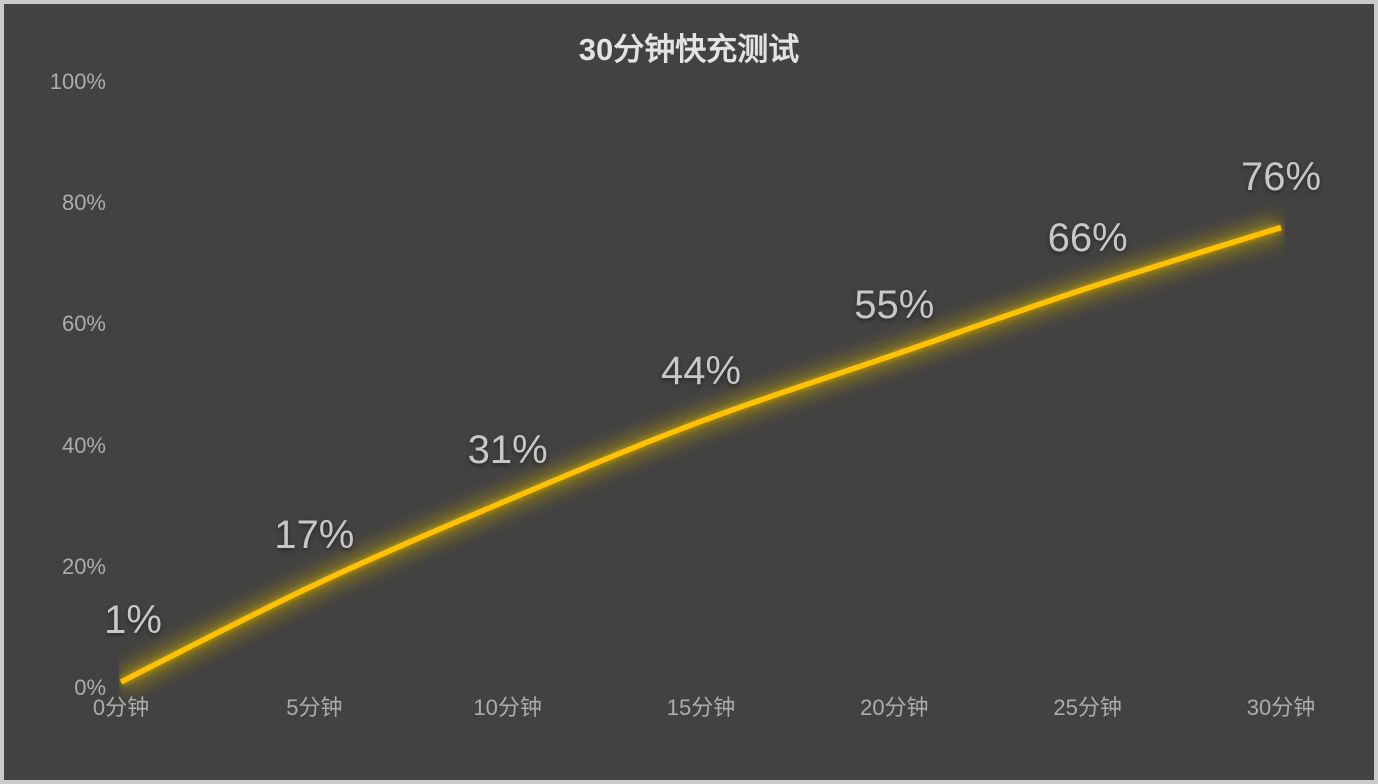 The height and width of the screenshot is (784, 1378). What do you see at coordinates (133, 619) in the screenshot?
I see `data-point-label: 1%` at bounding box center [133, 619].